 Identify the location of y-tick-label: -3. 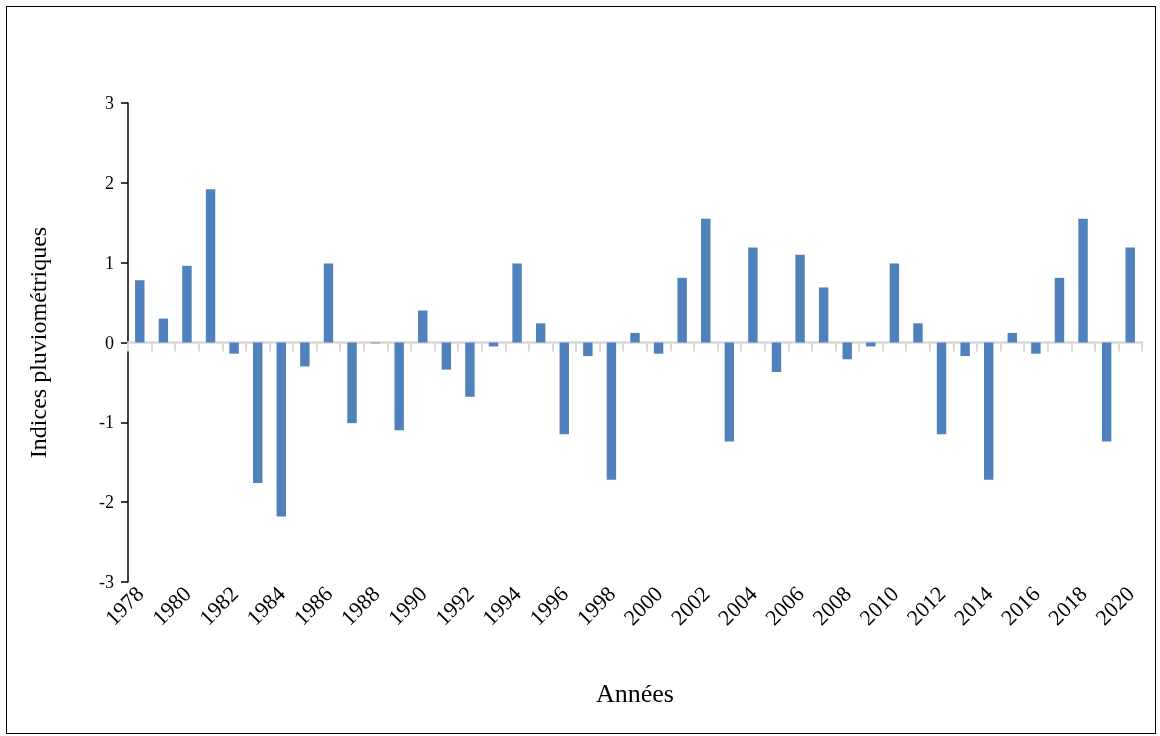
(106, 582).